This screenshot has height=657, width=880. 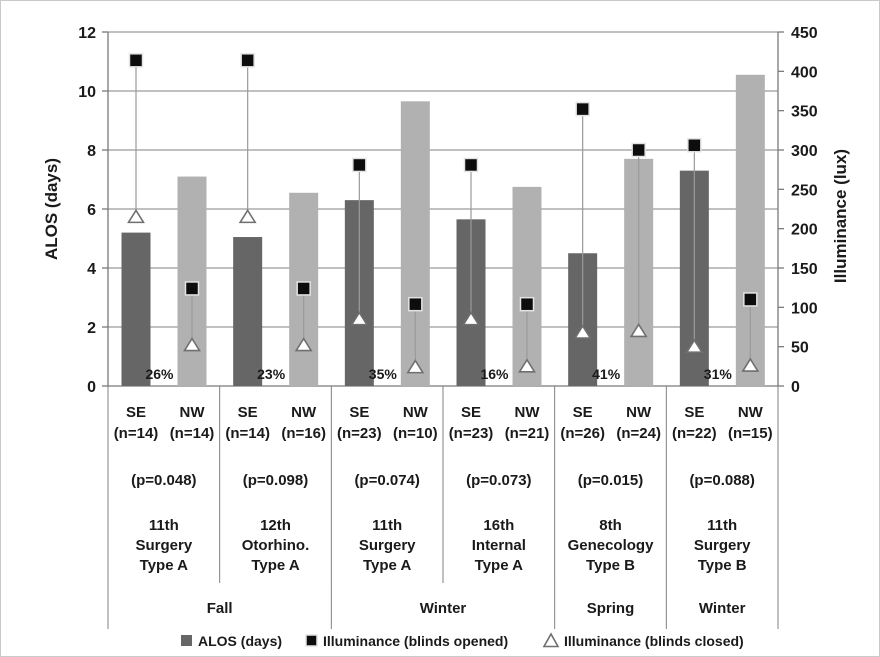 What do you see at coordinates (654, 641) in the screenshot?
I see `legend-blinds-closed-label: Illuminance (blinds closed)` at bounding box center [654, 641].